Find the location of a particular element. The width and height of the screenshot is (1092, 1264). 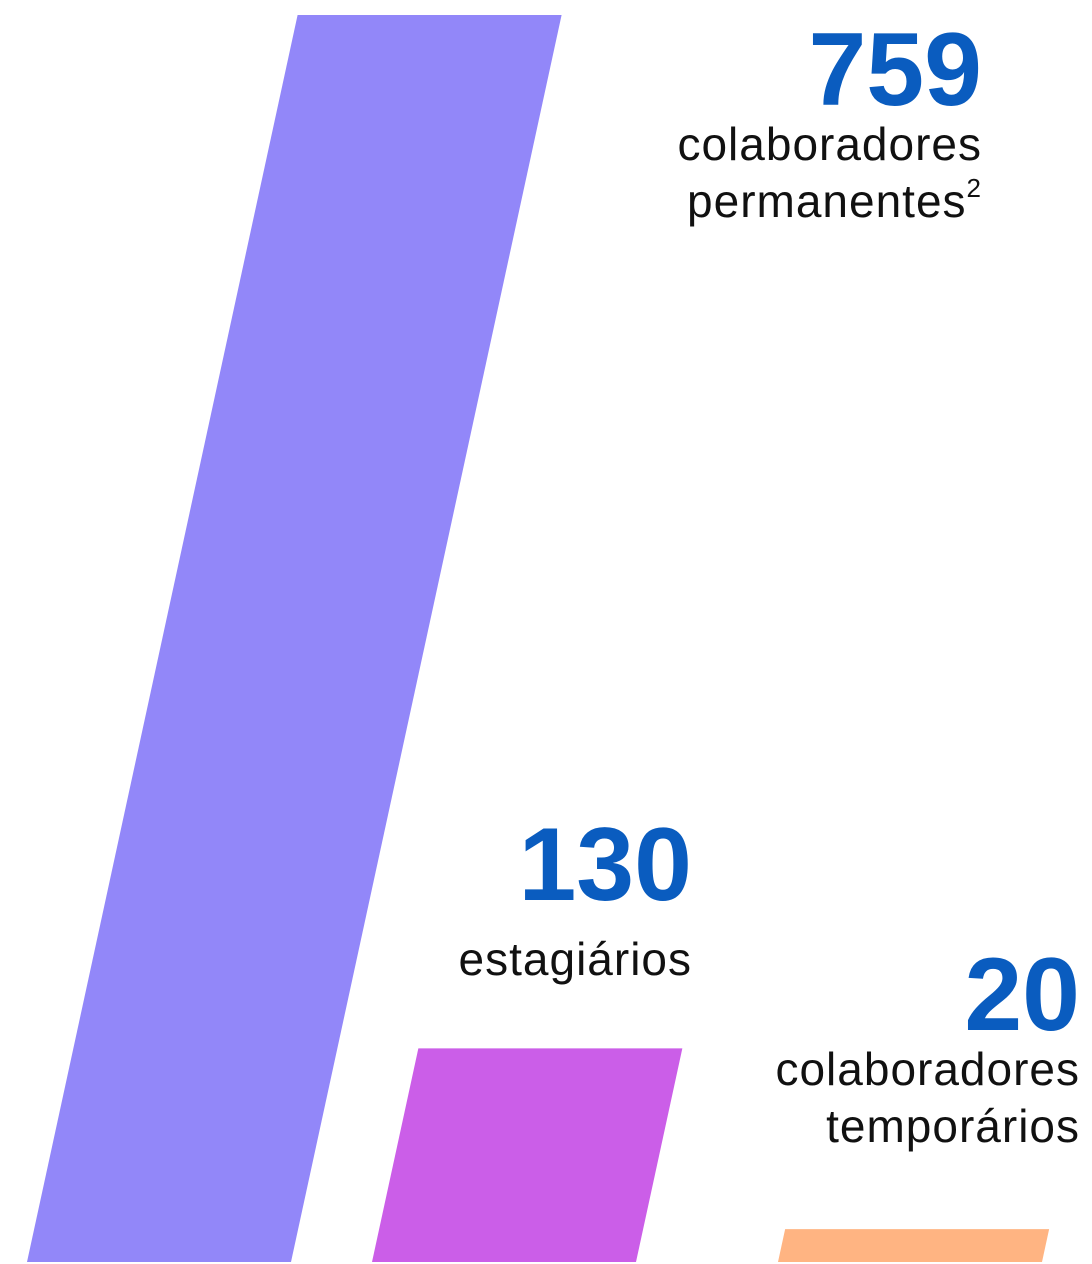

value-label: 759 is located at coordinates (895, 70).